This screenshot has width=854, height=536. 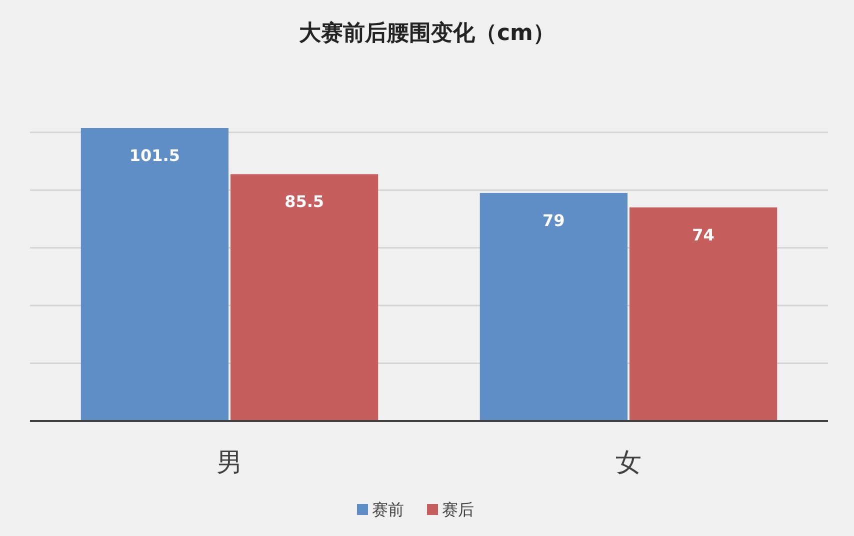 I want to click on legend-label: 赛前, so click(x=388, y=509).